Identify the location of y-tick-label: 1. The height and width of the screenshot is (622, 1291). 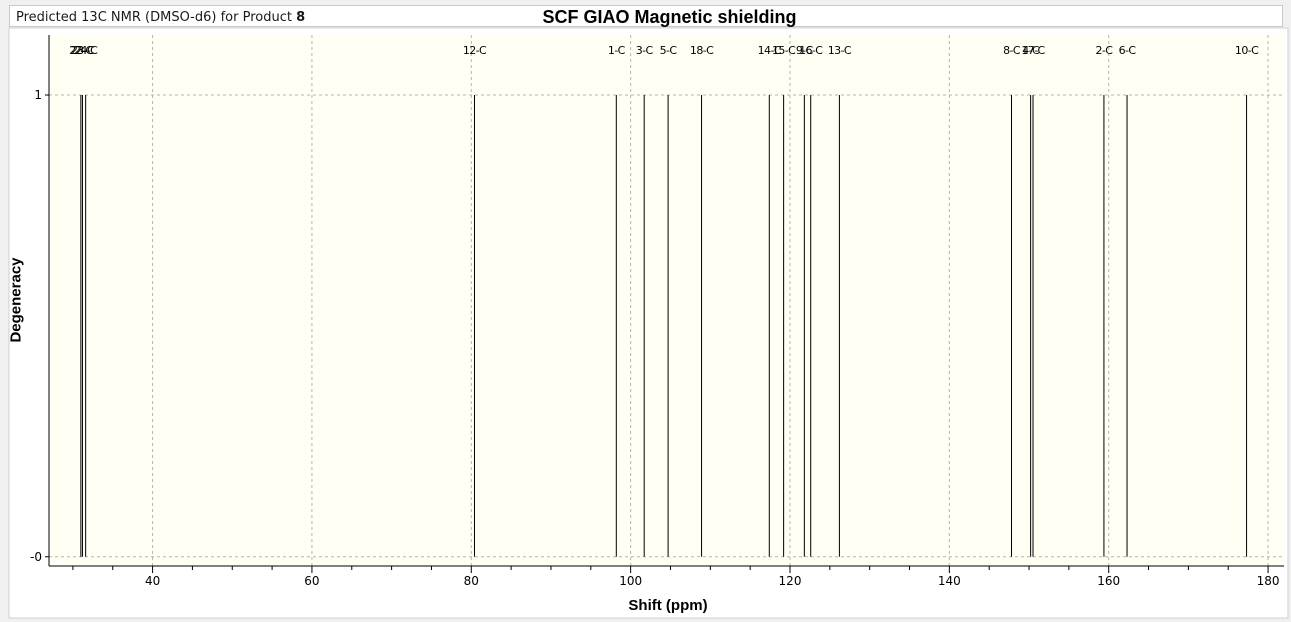
(38, 95).